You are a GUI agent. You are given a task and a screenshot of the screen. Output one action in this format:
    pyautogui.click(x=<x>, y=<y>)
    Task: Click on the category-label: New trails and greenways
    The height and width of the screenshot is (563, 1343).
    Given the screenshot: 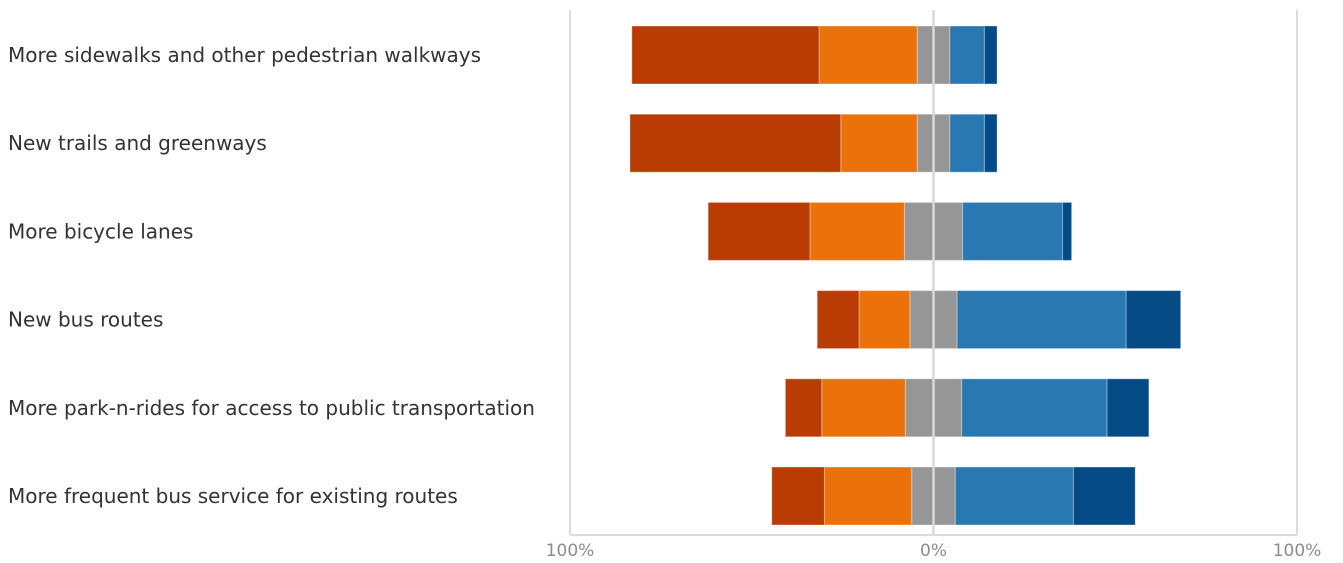 What is the action you would take?
    pyautogui.click(x=137, y=143)
    